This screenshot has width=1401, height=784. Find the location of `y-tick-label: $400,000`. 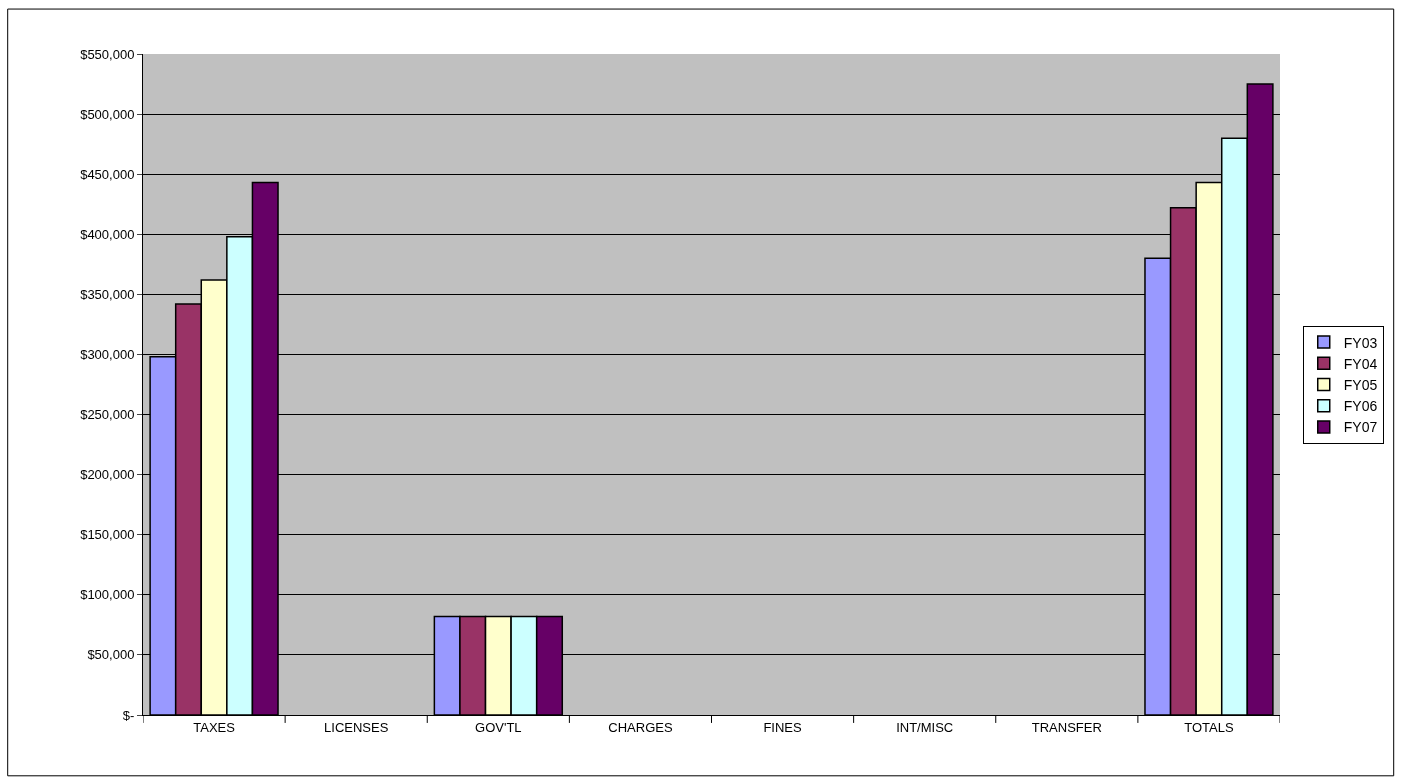

y-tick-label: $400,000 is located at coordinates (107, 234).